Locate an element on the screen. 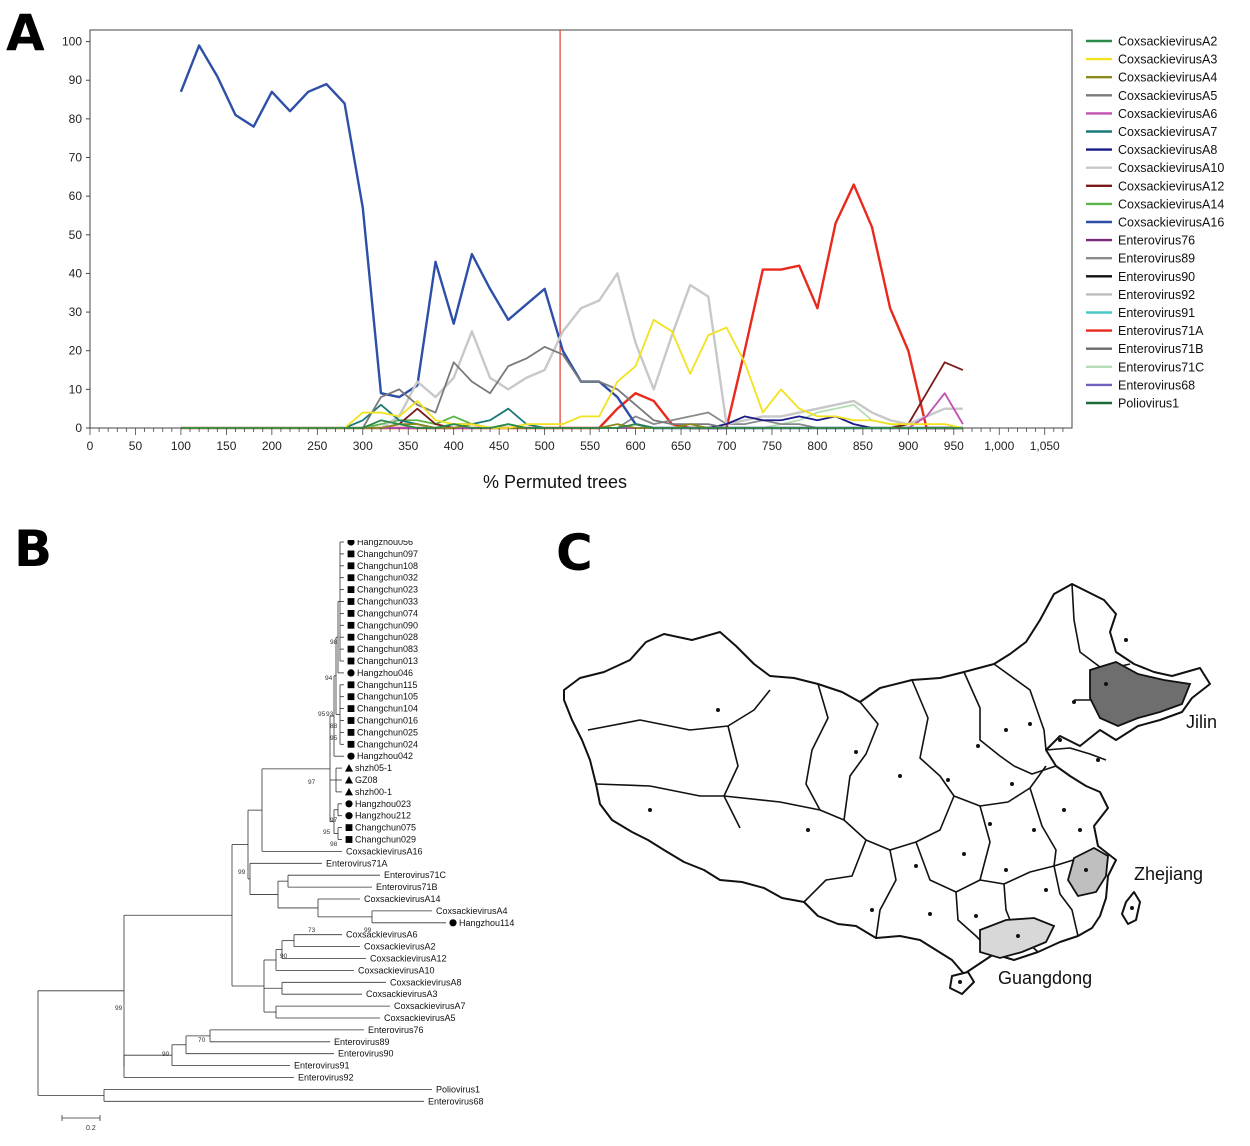 This screenshot has width=1250, height=1146. hainan-outline is located at coordinates (962, 983).